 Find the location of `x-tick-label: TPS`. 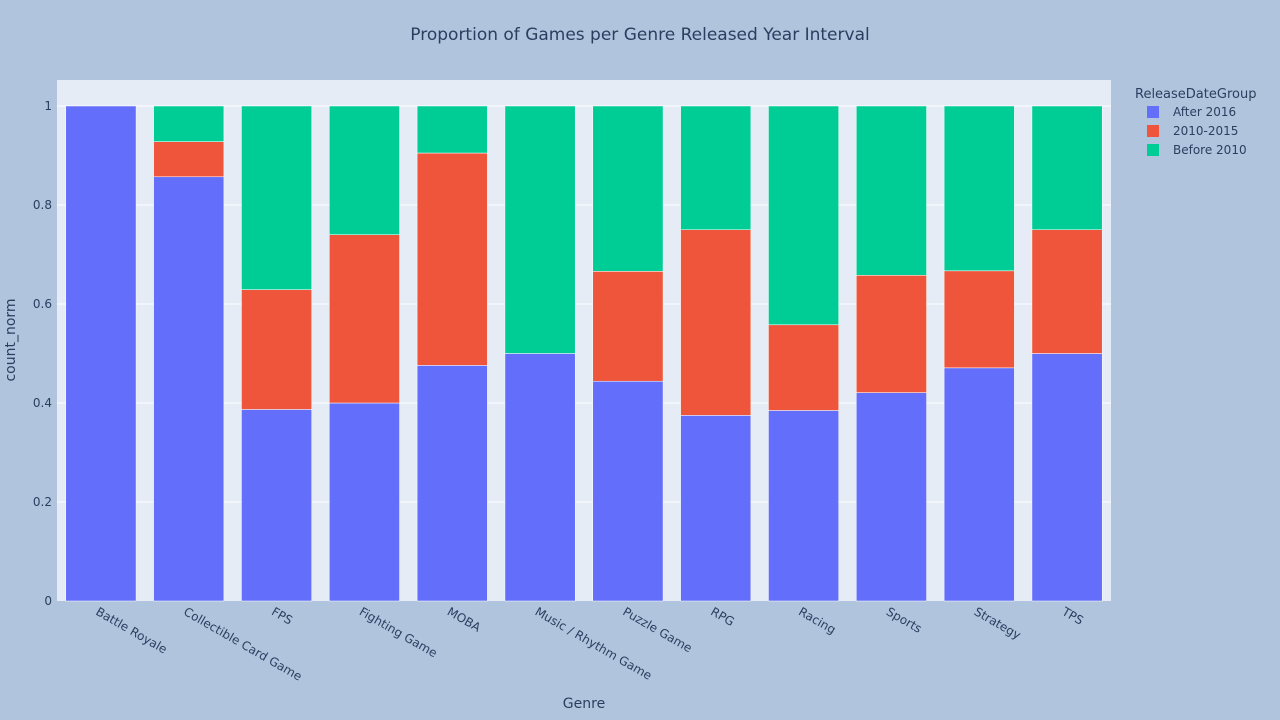

x-tick-label: TPS is located at coordinates (1072, 616).